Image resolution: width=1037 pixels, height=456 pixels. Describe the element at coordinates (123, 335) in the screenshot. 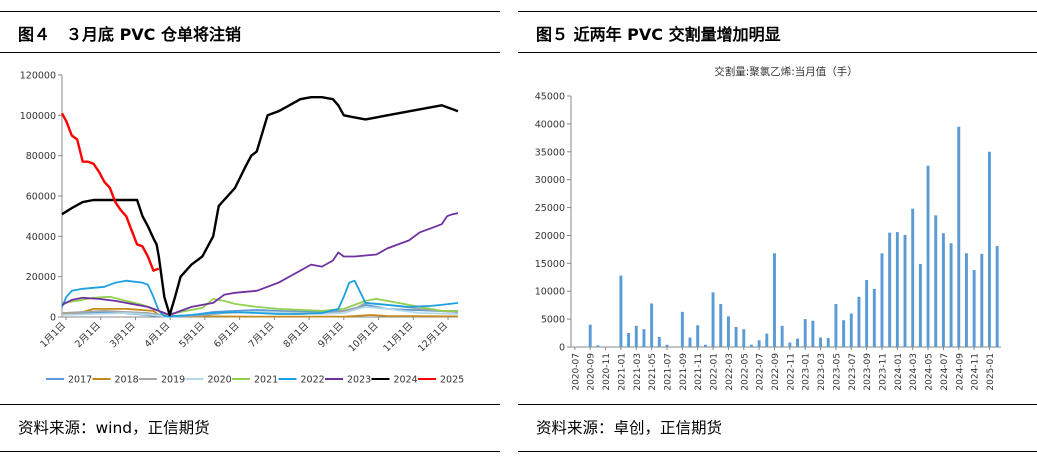

I see `x-tick-label: 3月1日` at that location.